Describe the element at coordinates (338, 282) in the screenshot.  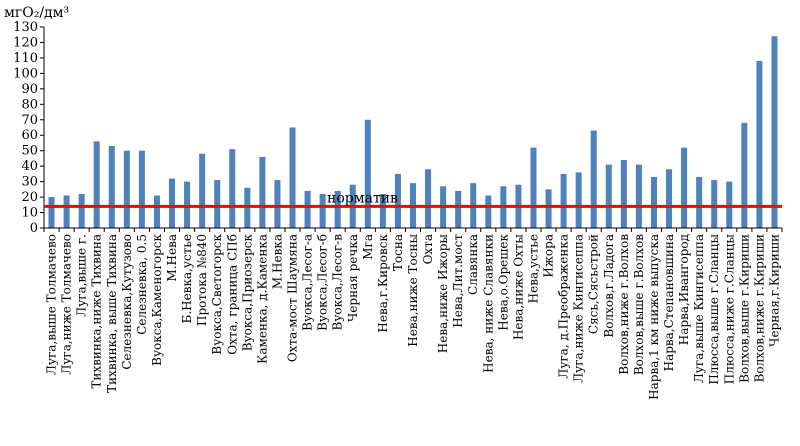
I see `category-label: Вуокса,Лесог-в` at that location.